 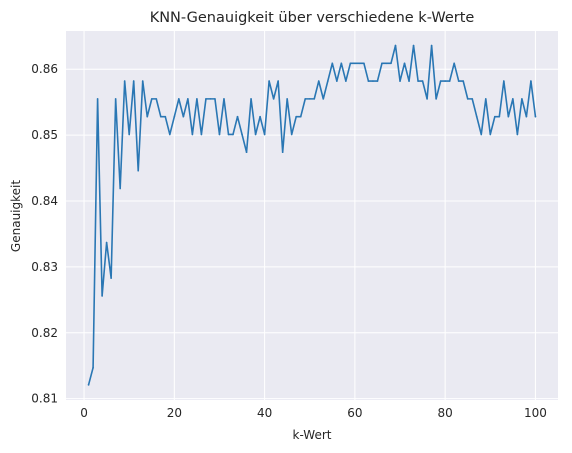 What do you see at coordinates (354, 413) in the screenshot?
I see `x-tick-label: 60` at bounding box center [354, 413].